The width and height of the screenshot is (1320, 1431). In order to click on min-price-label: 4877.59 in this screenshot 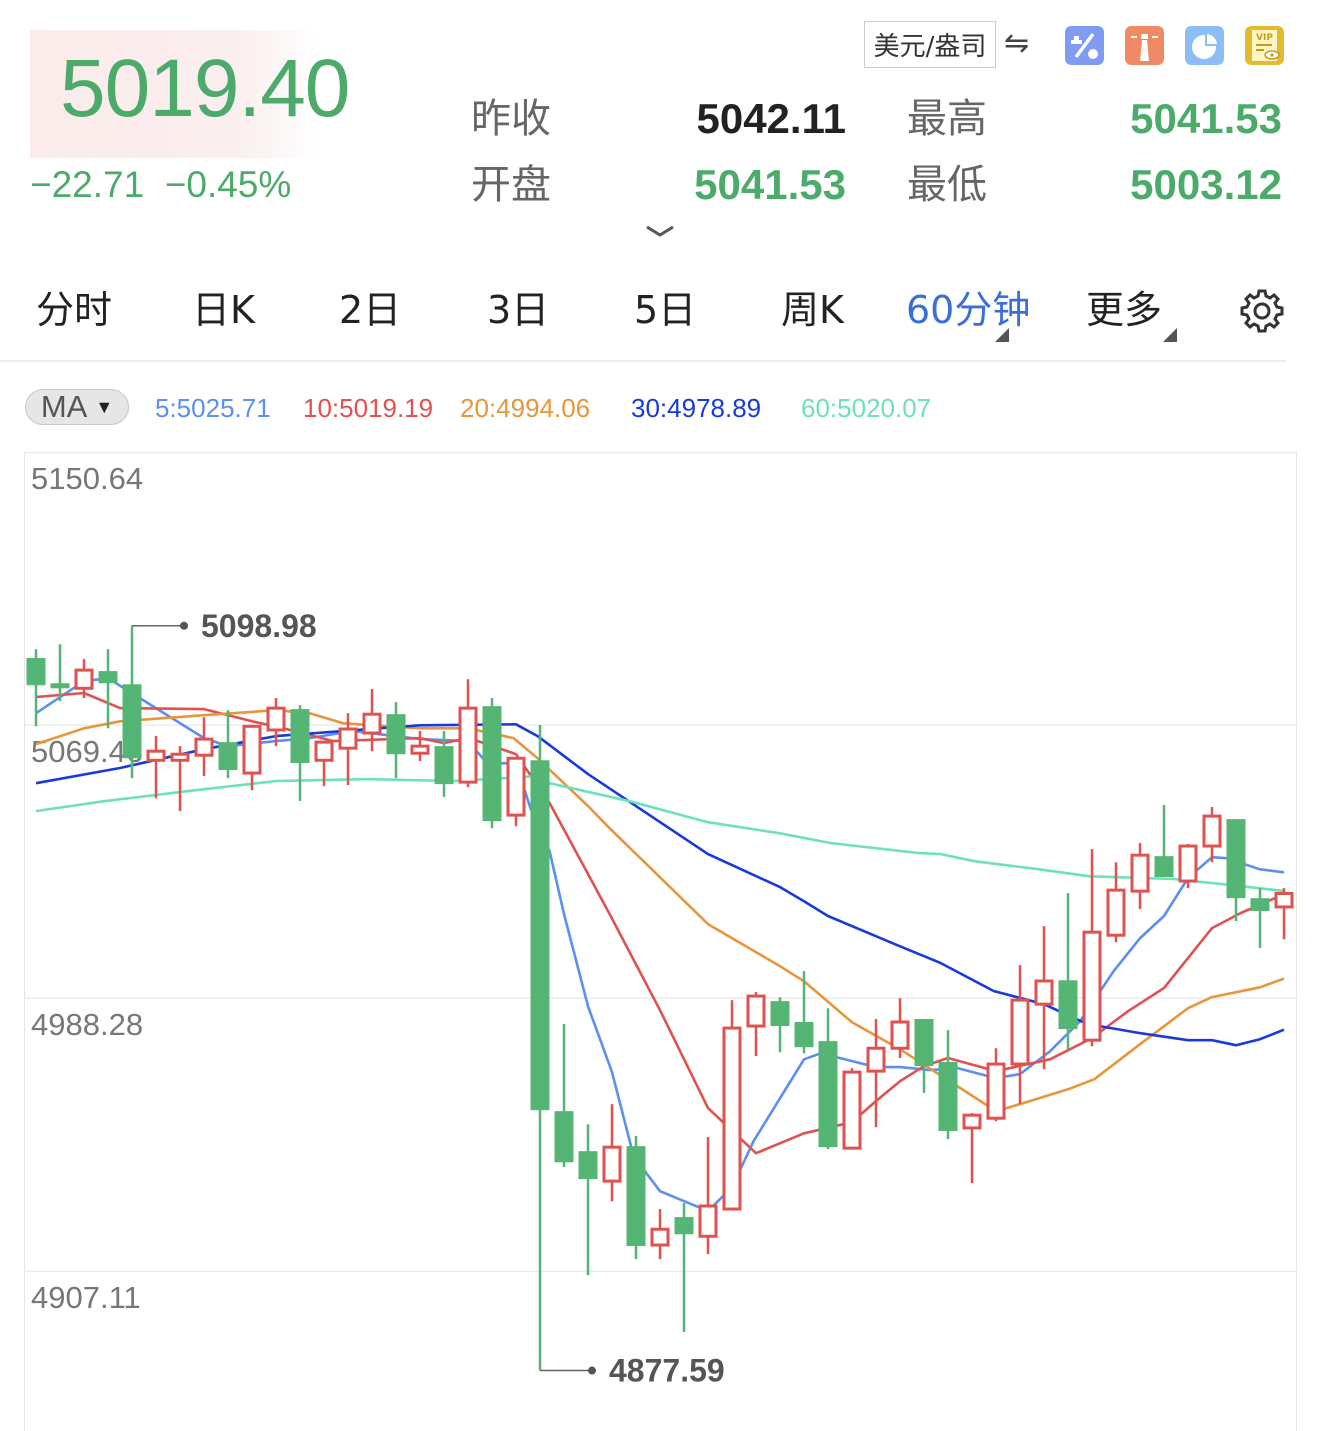, I will do `click(667, 1371)`.